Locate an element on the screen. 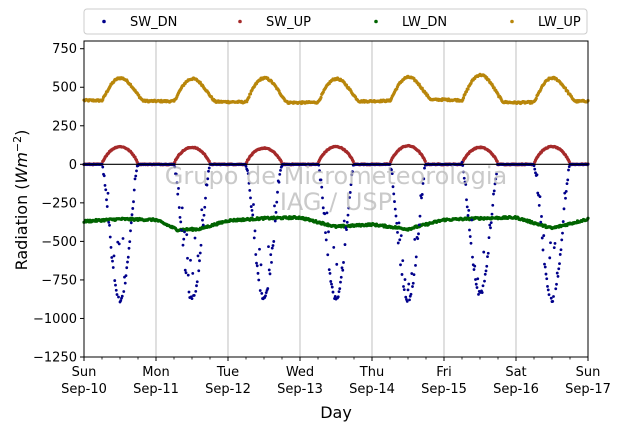 This screenshot has height=431, width=622. sw-up-point is located at coordinates (209, 161).